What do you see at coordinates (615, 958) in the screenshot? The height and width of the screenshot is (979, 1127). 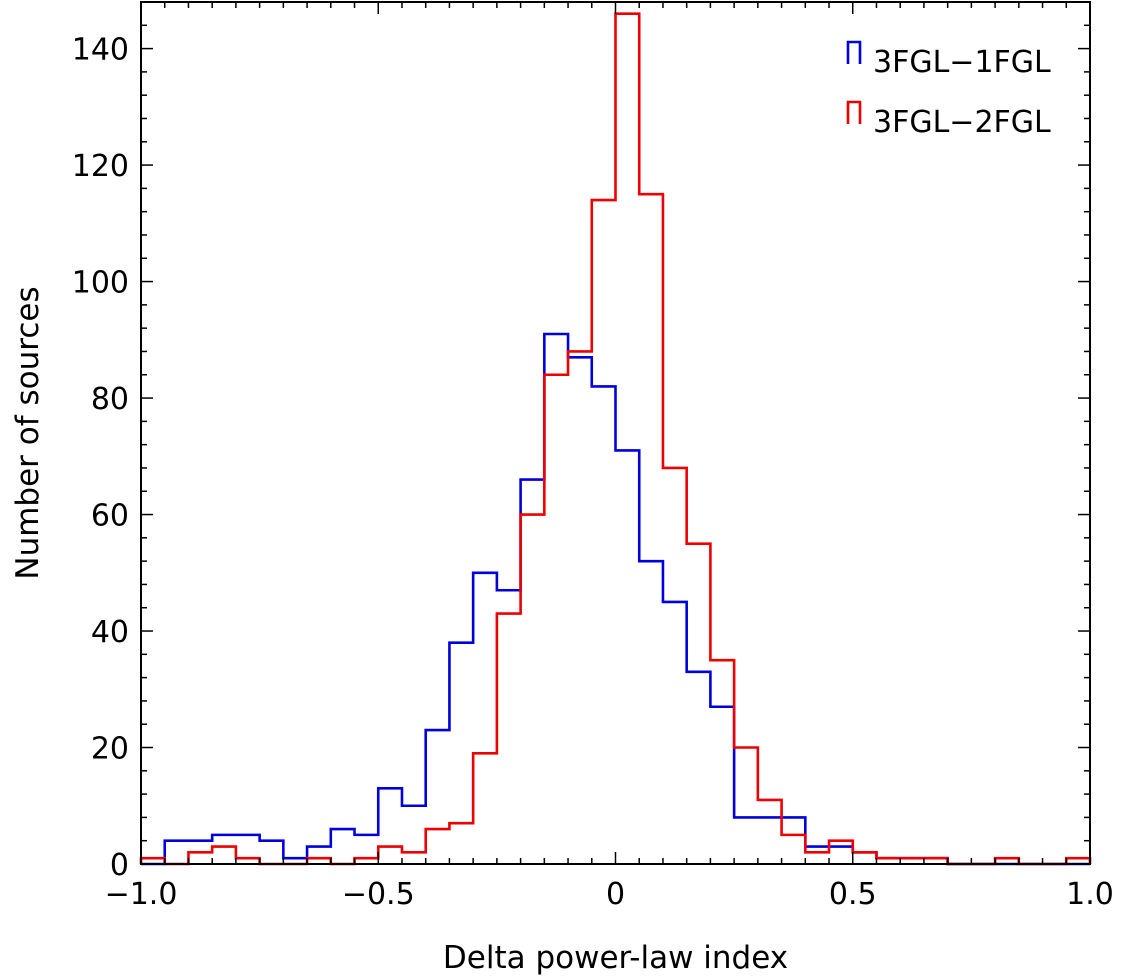 I see `x-axis-title: Delta power-law index` at bounding box center [615, 958].